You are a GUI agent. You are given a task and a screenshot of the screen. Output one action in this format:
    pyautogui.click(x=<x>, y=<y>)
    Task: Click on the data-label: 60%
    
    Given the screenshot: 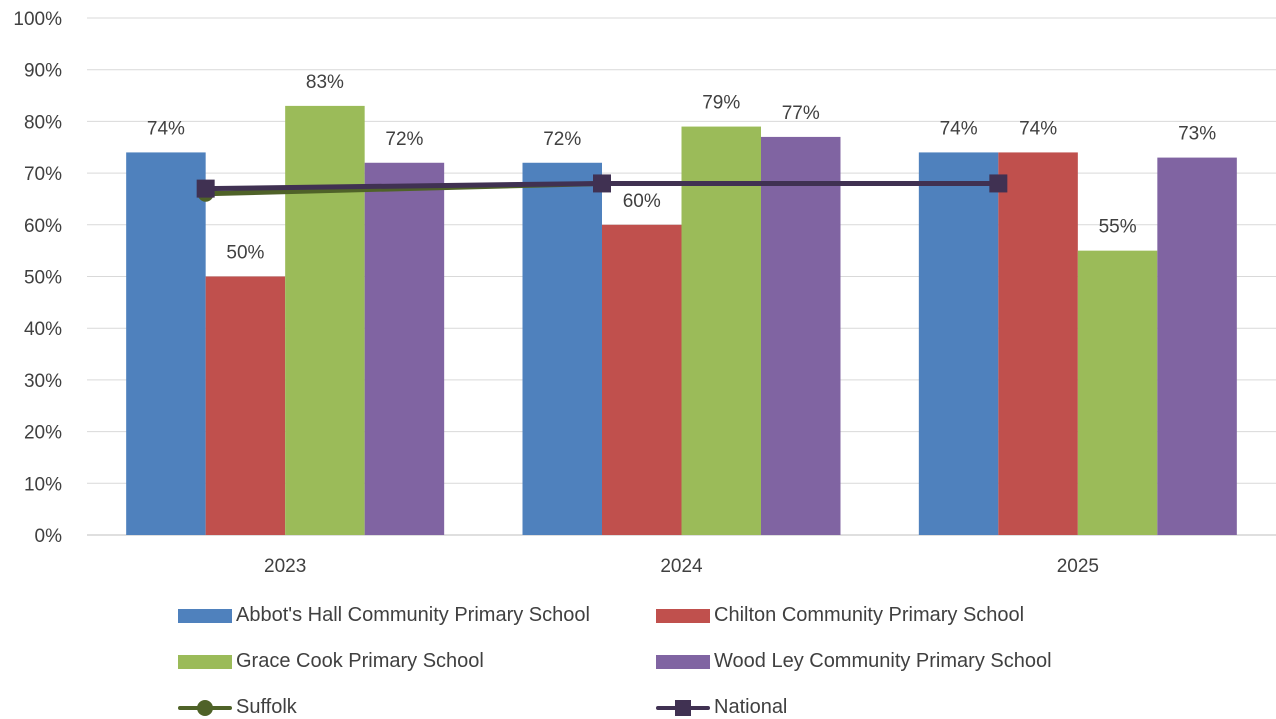 What is the action you would take?
    pyautogui.click(x=642, y=201)
    